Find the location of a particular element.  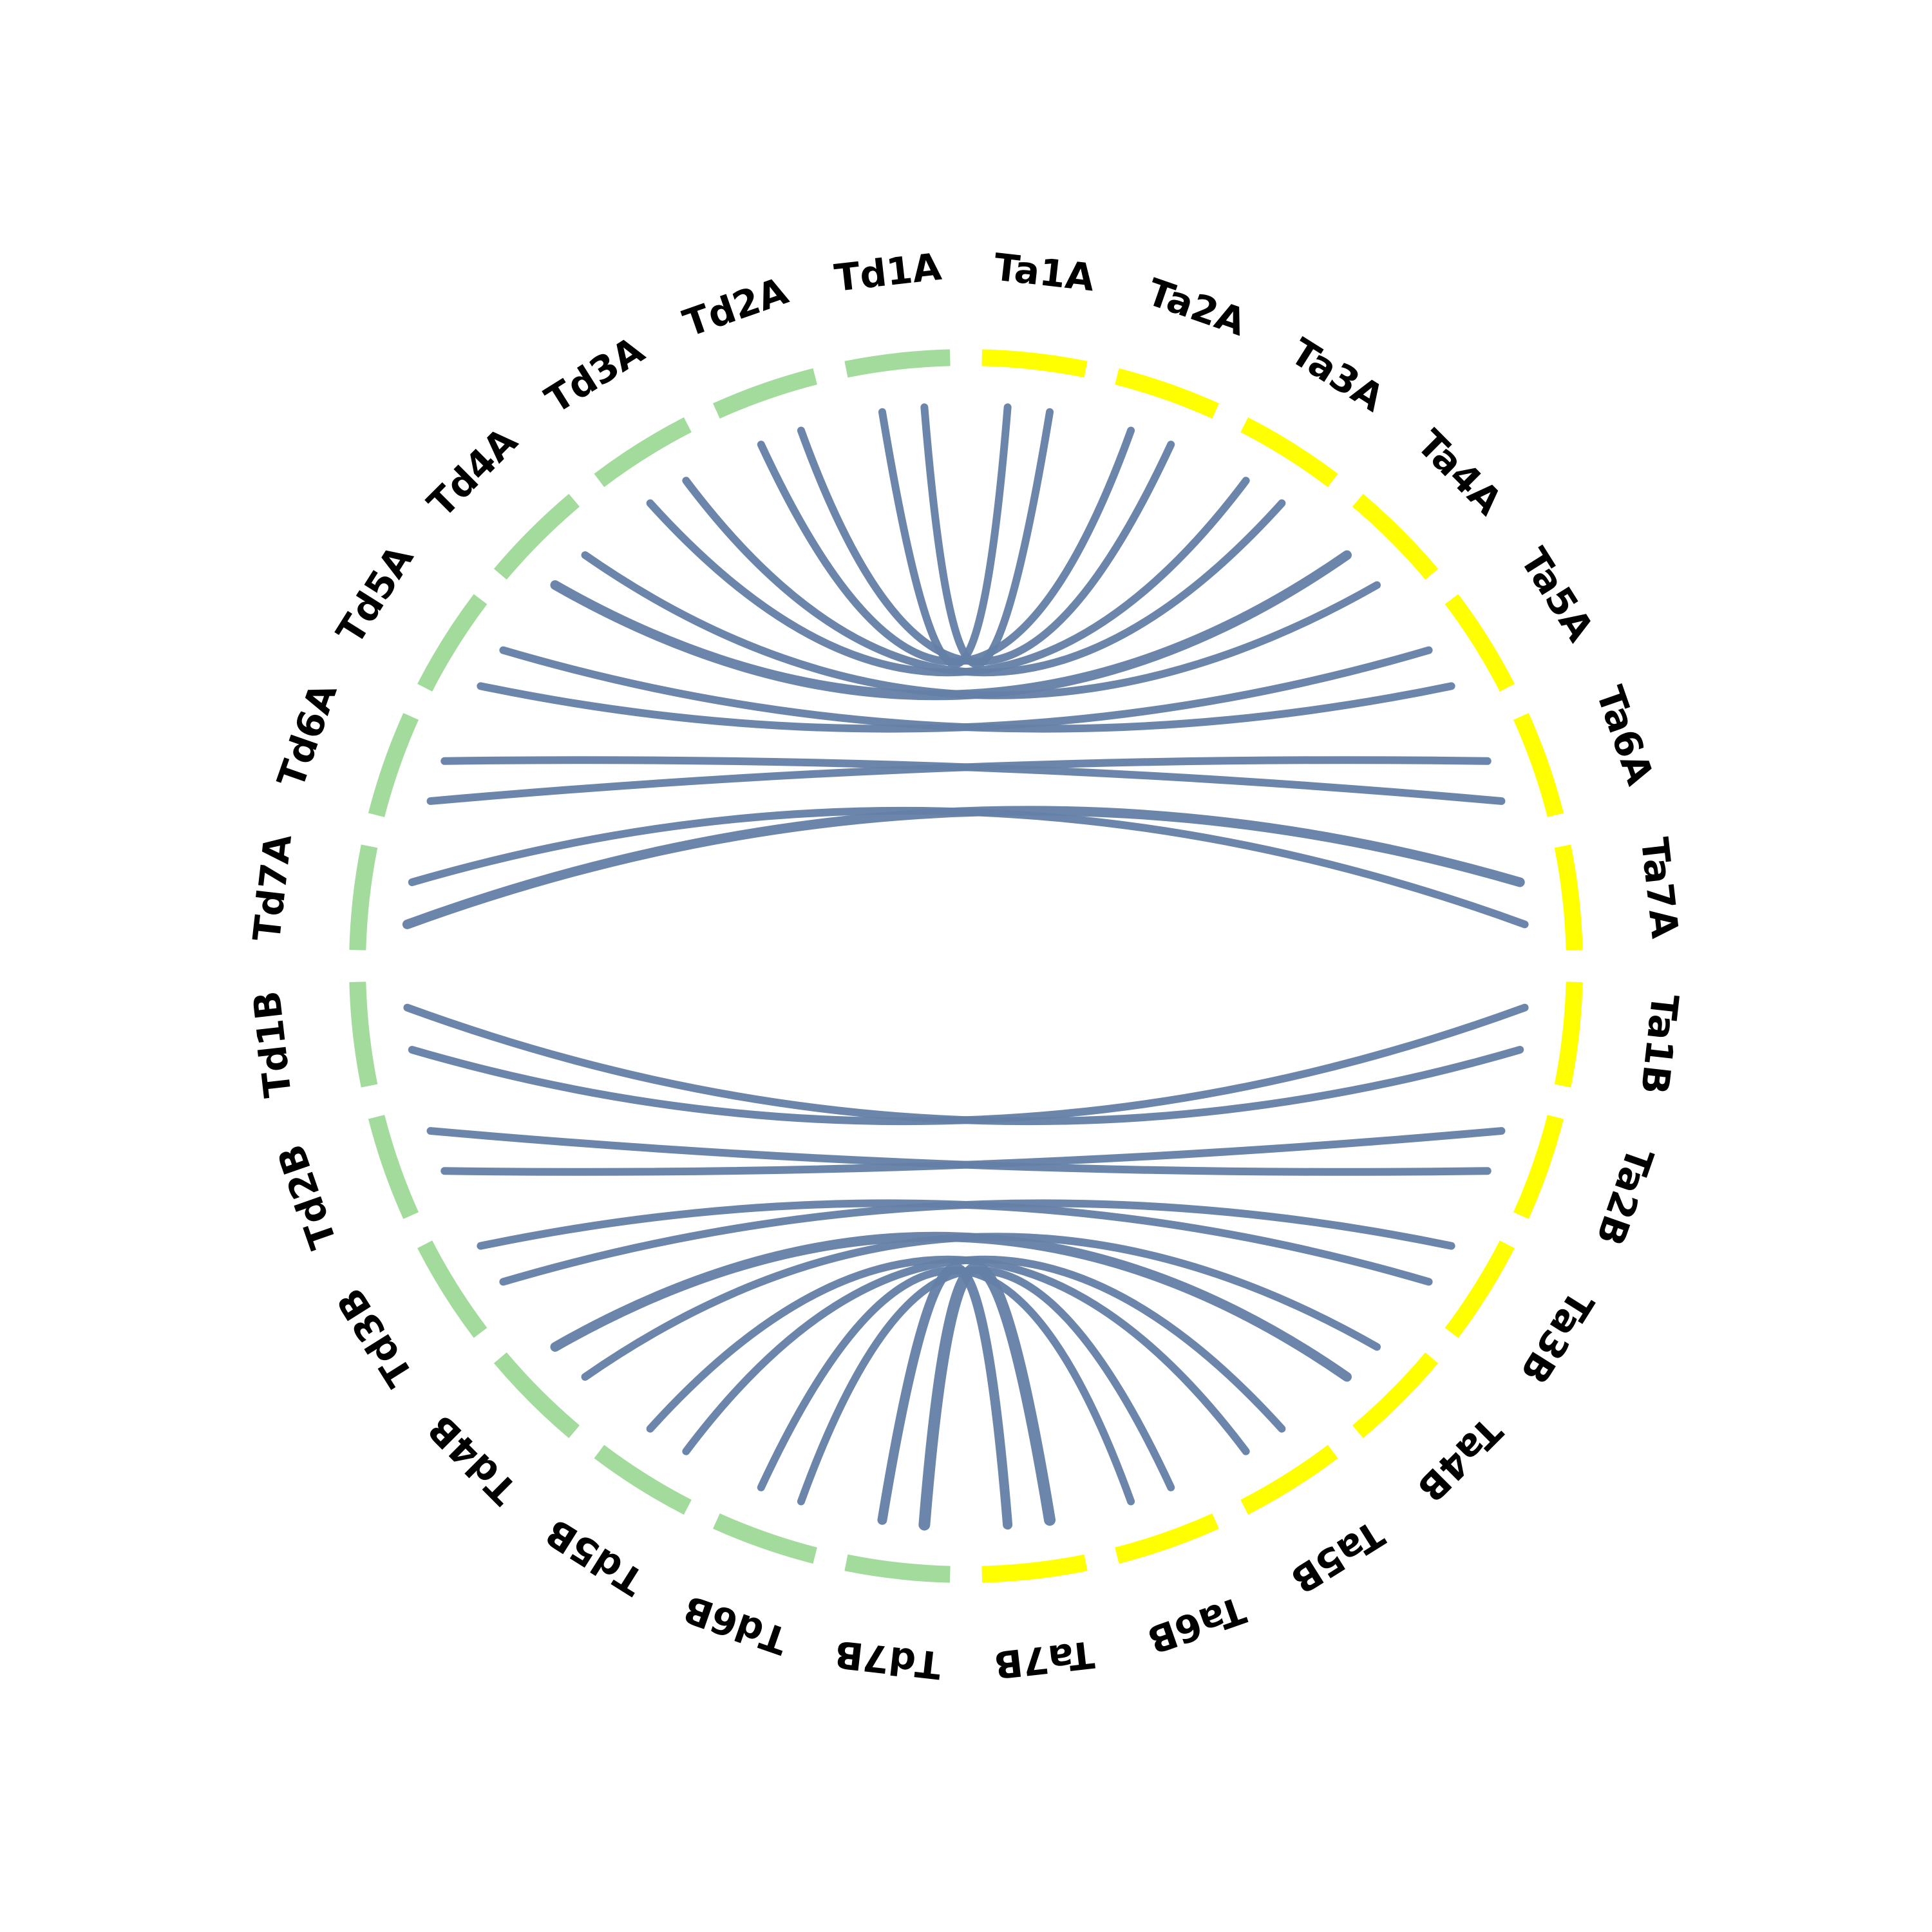

chromosome-segment-ta5a is located at coordinates (1479, 643).